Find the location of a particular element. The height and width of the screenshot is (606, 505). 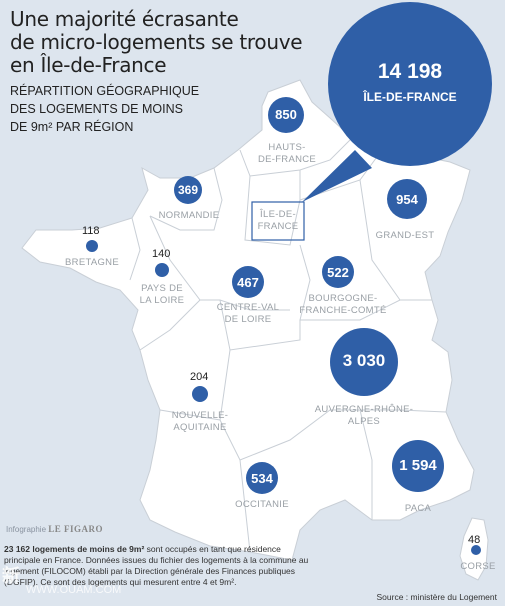

value-occ: 534 is located at coordinates (262, 478).